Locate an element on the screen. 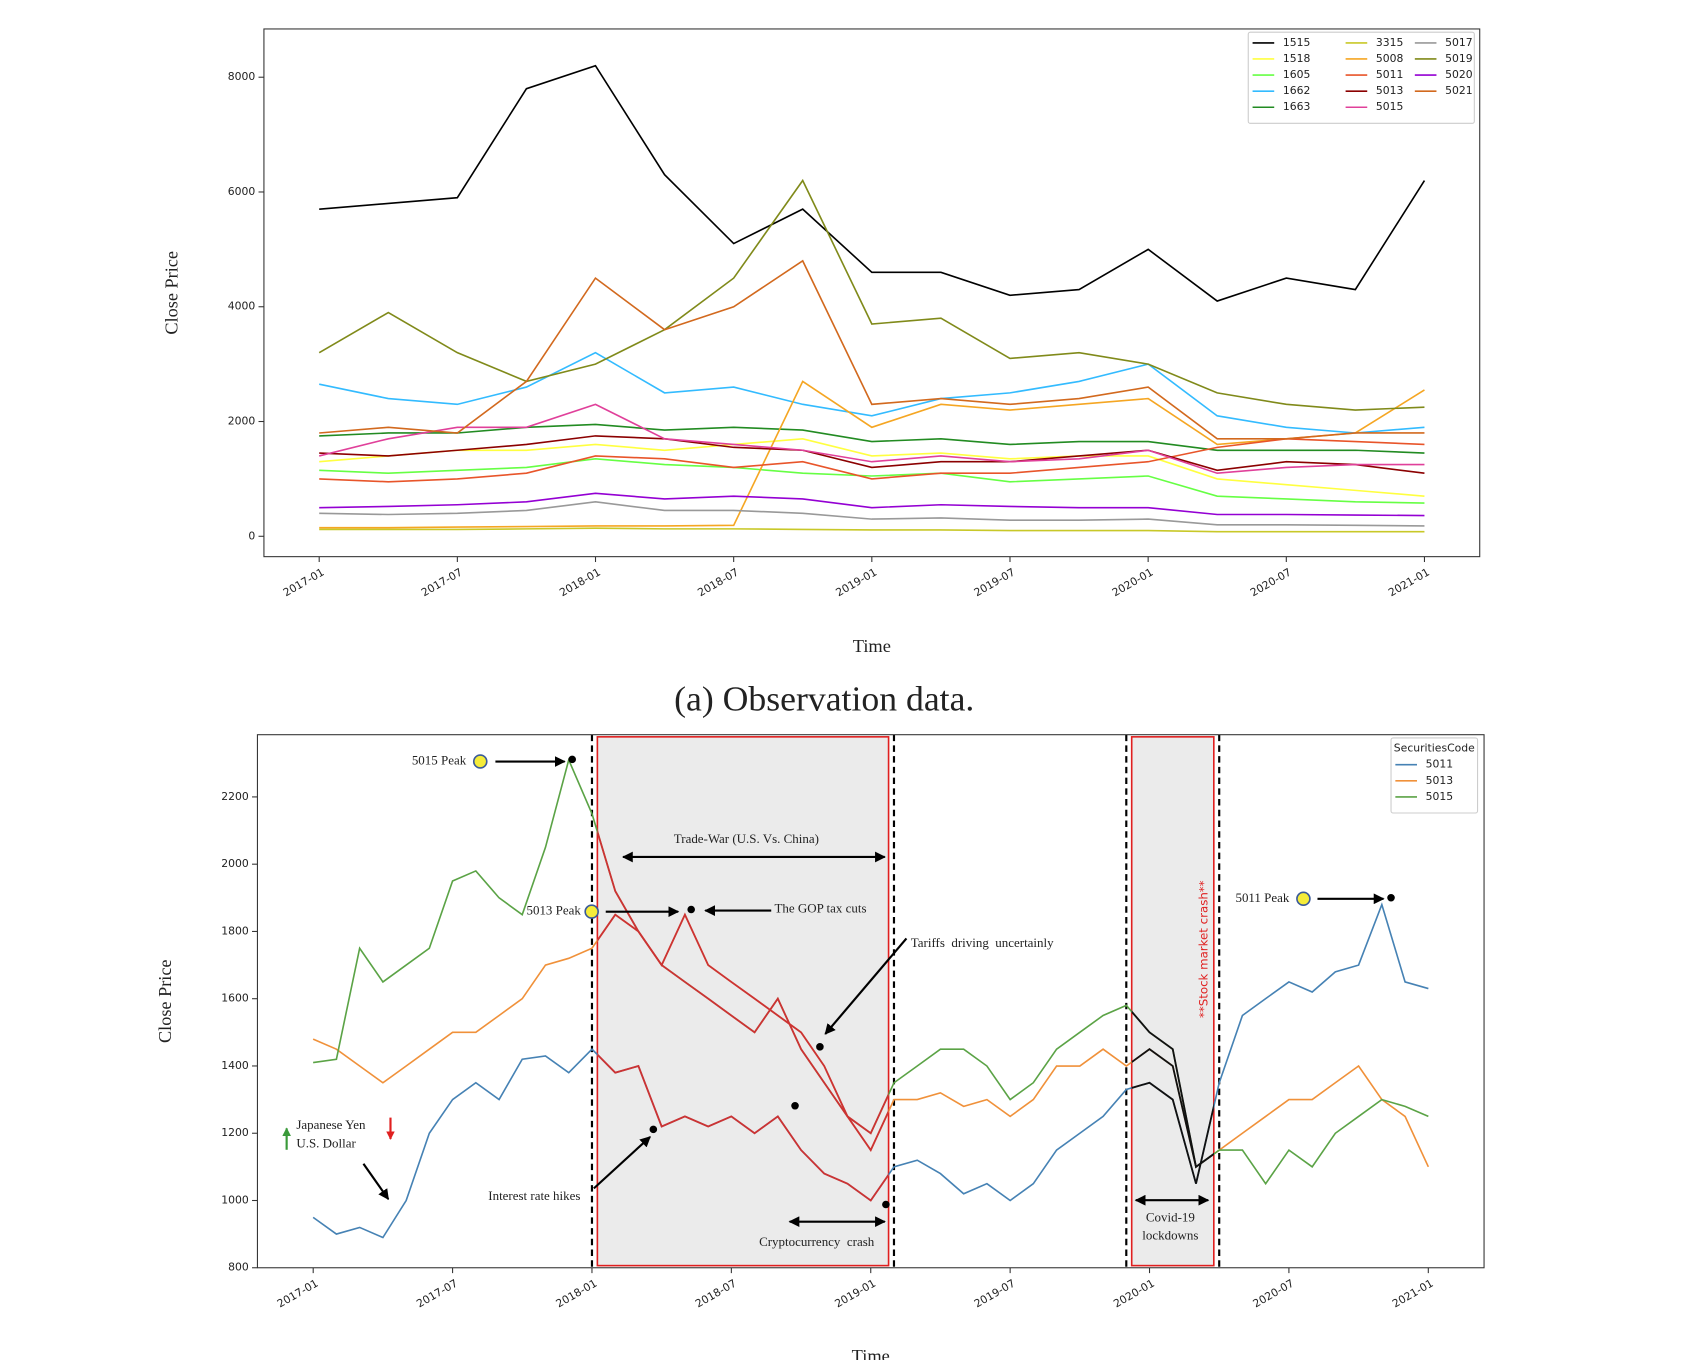  legend-label: 5019 is located at coordinates (1459, 58).